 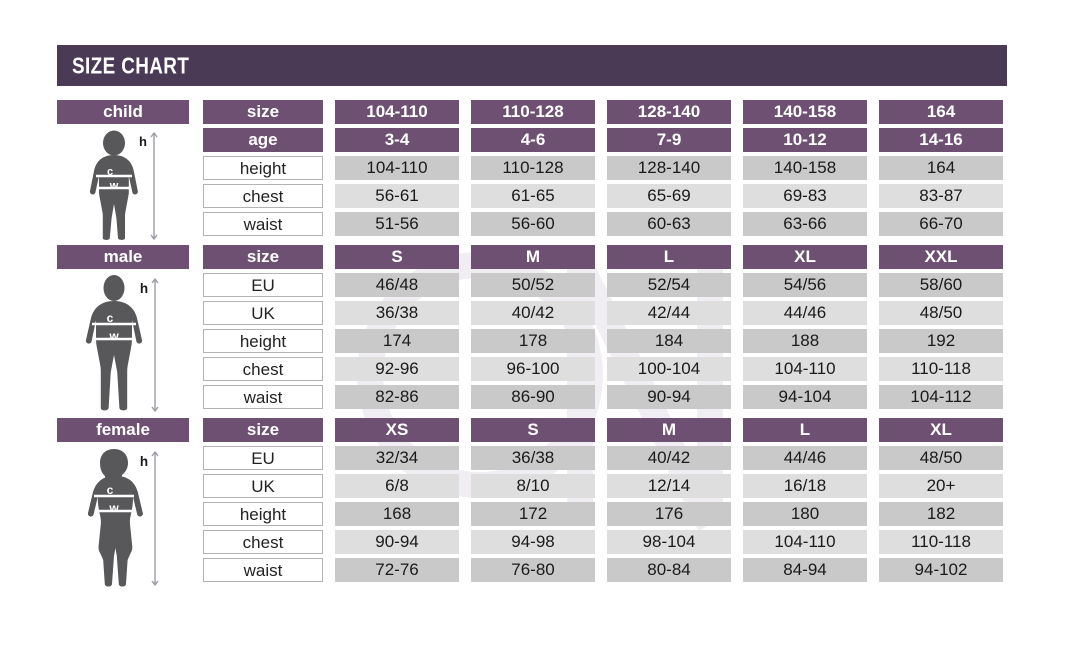 I want to click on table-row: age 3-4 4-6 7-9 10-12 14-16, so click(x=532, y=140).